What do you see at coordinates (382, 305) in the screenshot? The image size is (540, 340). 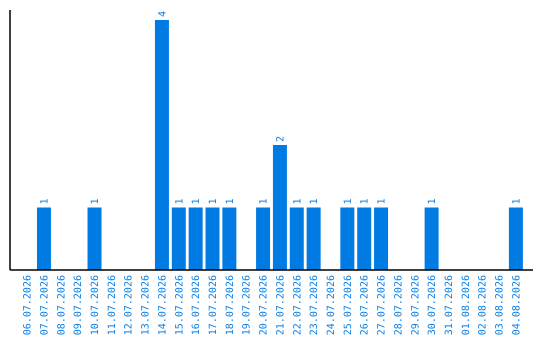 I see `x-tick-label: 27.07.2026` at bounding box center [382, 305].